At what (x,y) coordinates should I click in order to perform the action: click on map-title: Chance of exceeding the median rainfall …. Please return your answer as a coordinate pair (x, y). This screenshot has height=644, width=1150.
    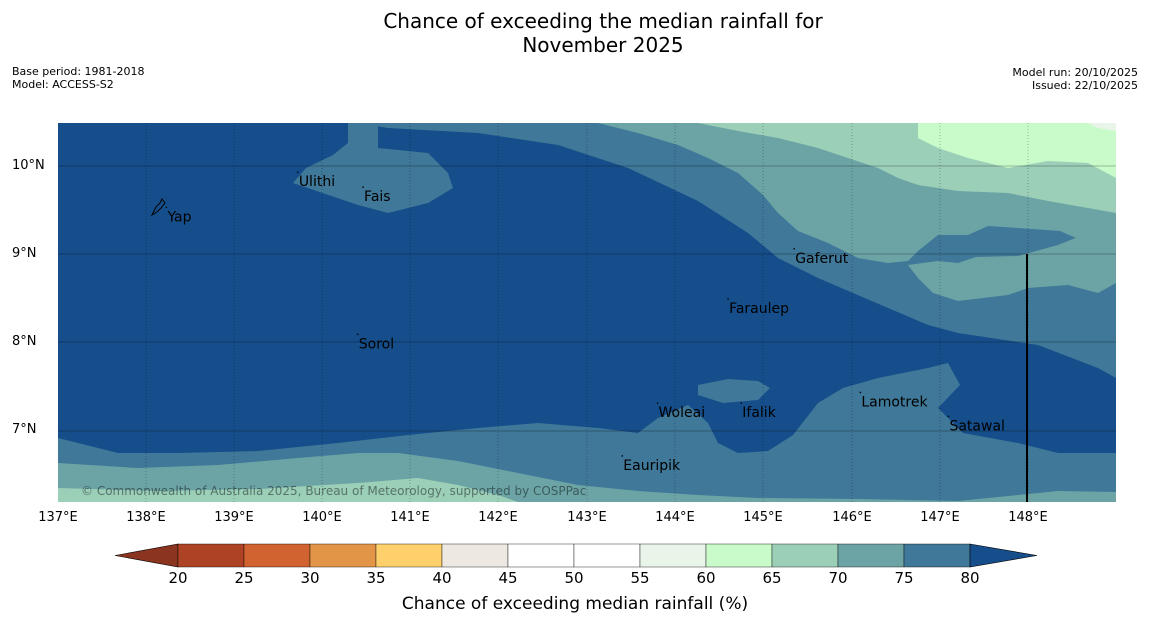
    Looking at the image, I should click on (575, 33).